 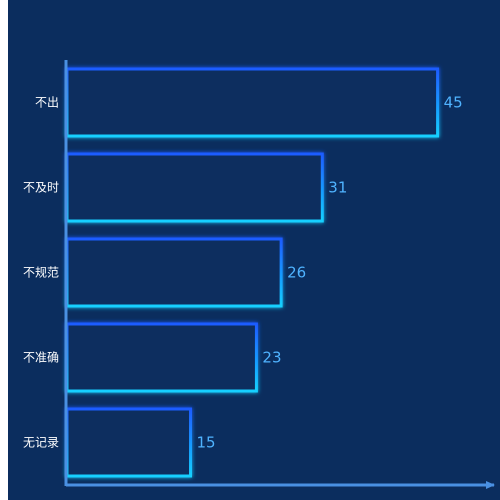 What do you see at coordinates (337, 188) in the screenshot?
I see `value-label-1: 31` at bounding box center [337, 188].